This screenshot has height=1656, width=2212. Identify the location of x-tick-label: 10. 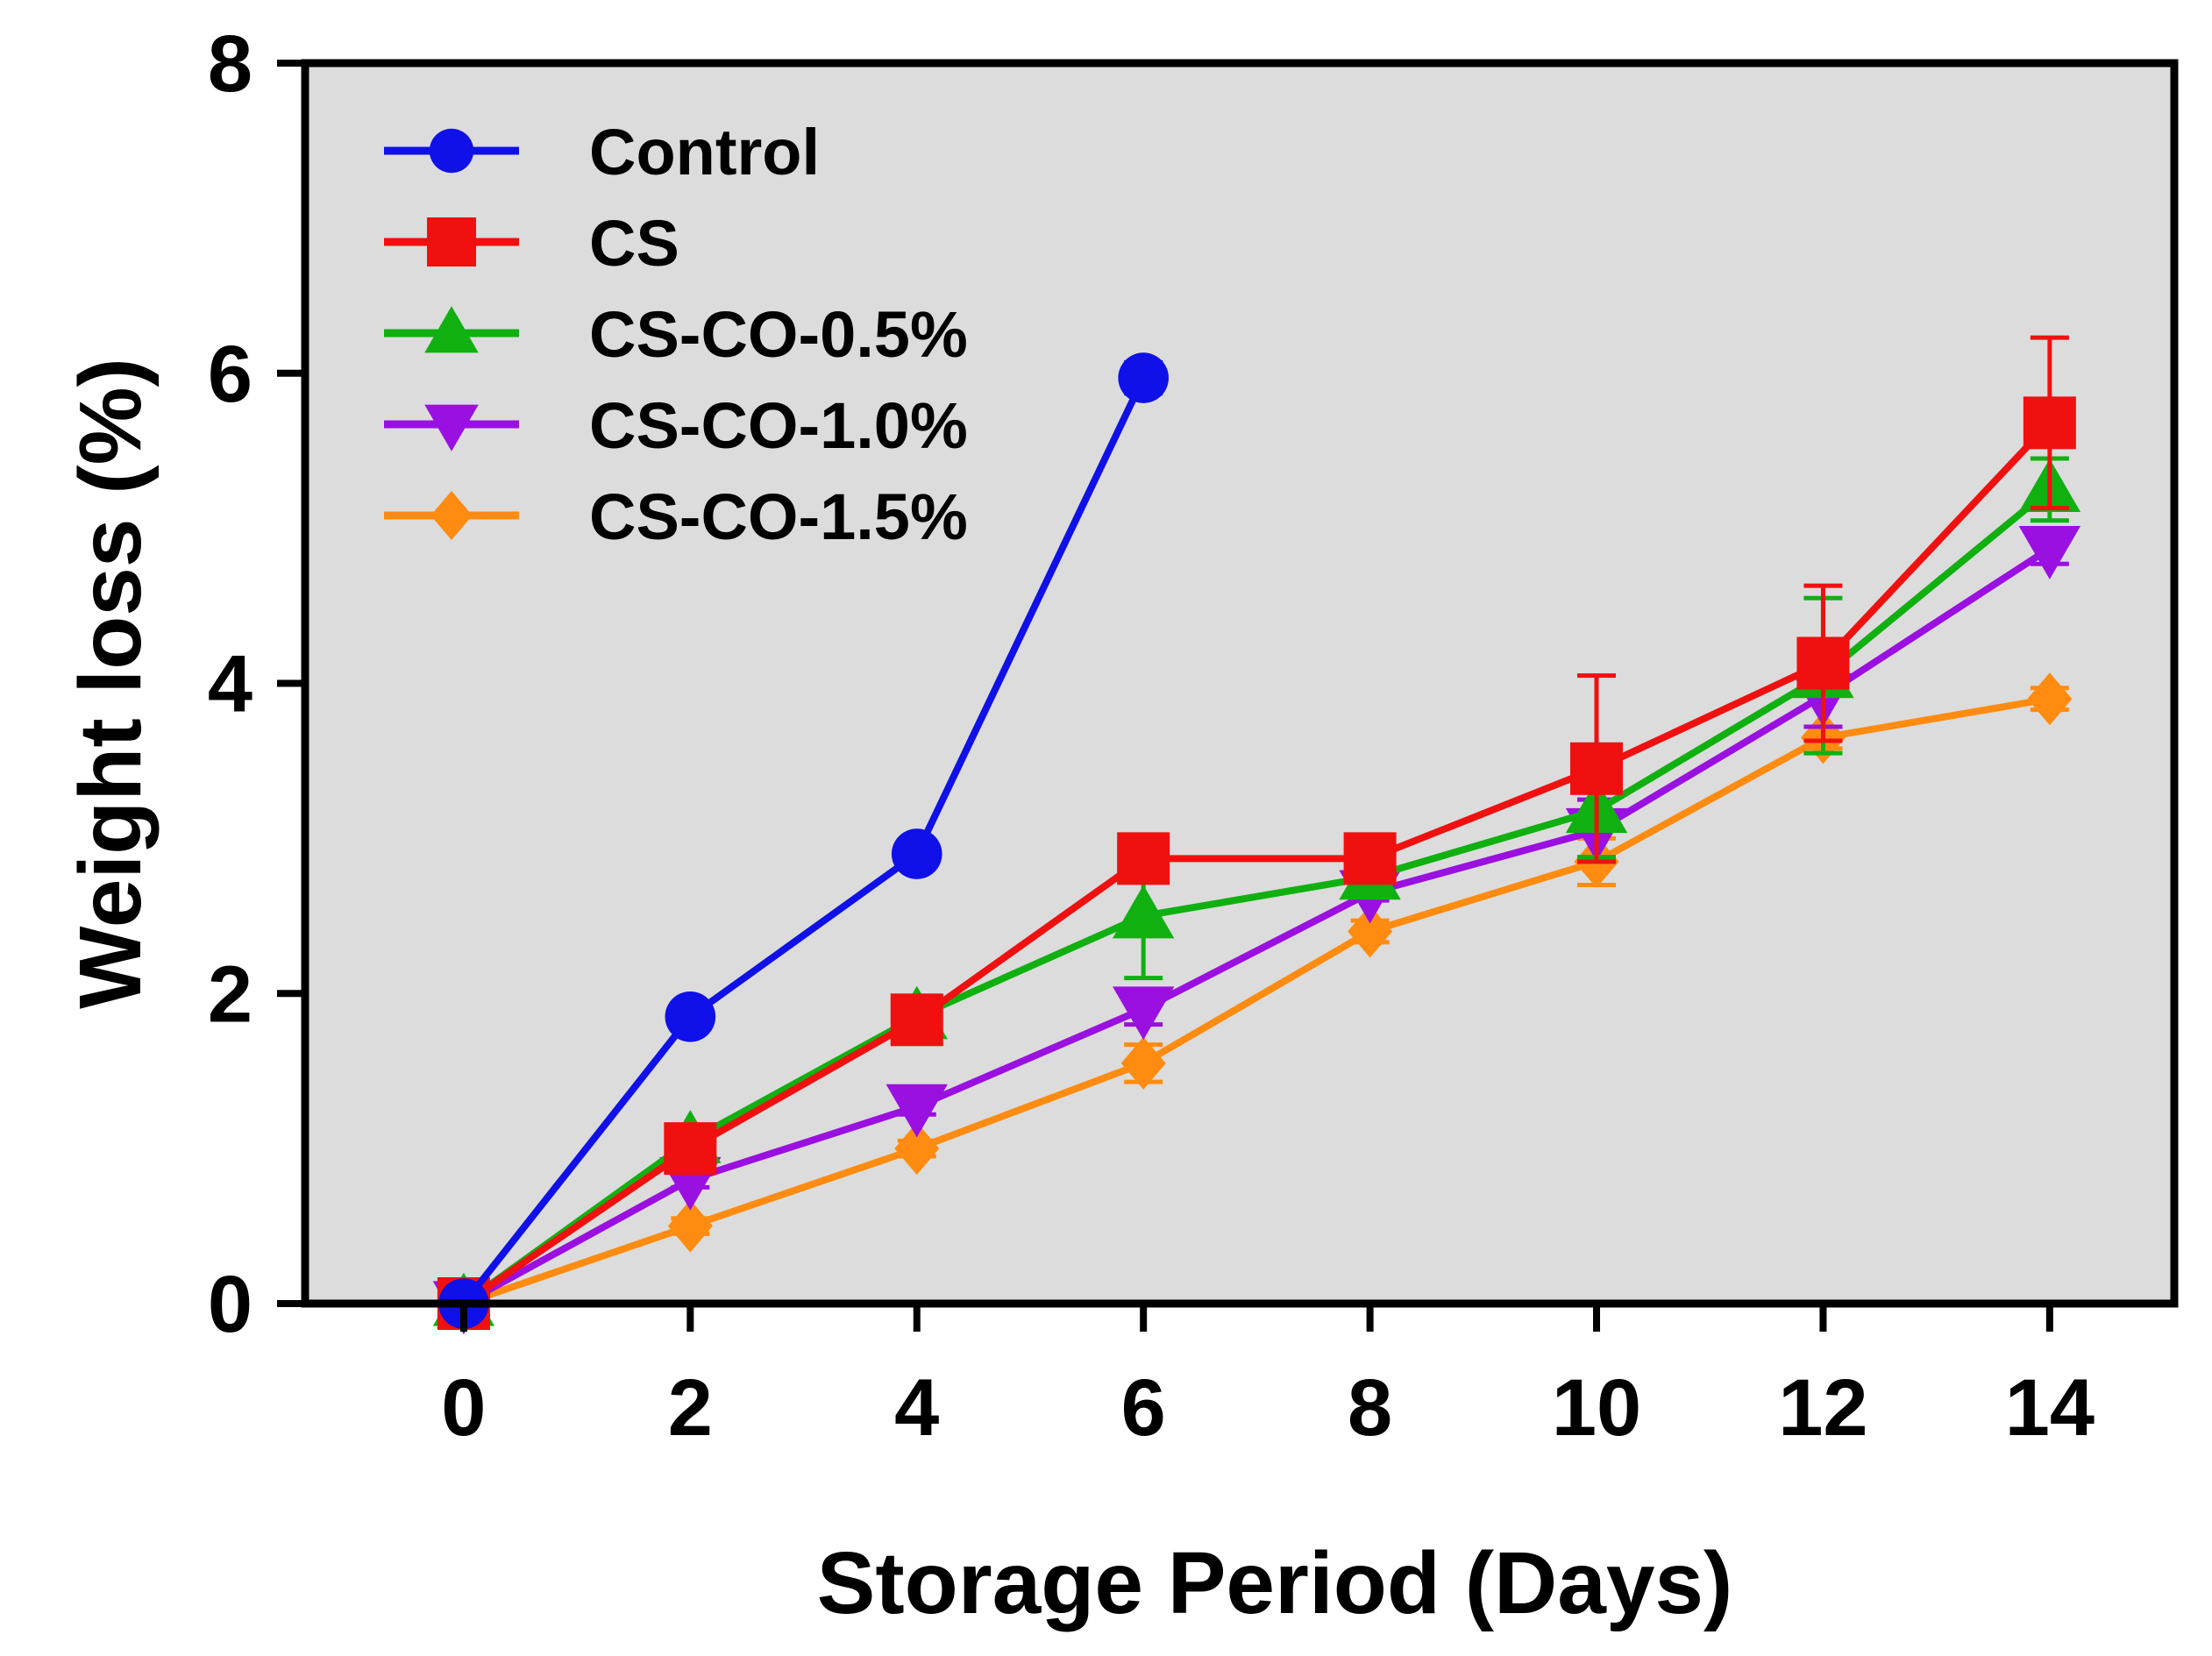
(1596, 1408).